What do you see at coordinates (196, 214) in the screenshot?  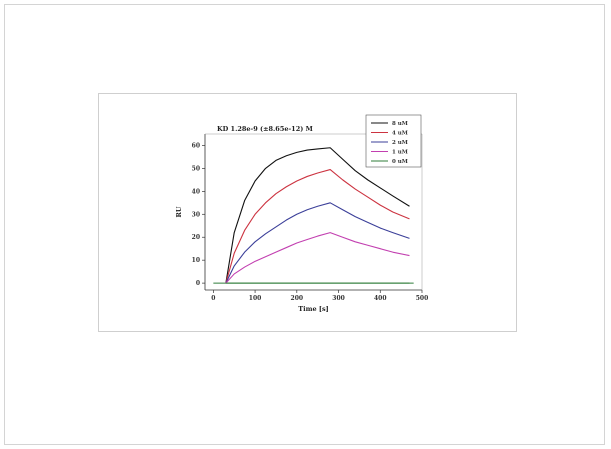 I see `y-tick-label: 30` at bounding box center [196, 214].